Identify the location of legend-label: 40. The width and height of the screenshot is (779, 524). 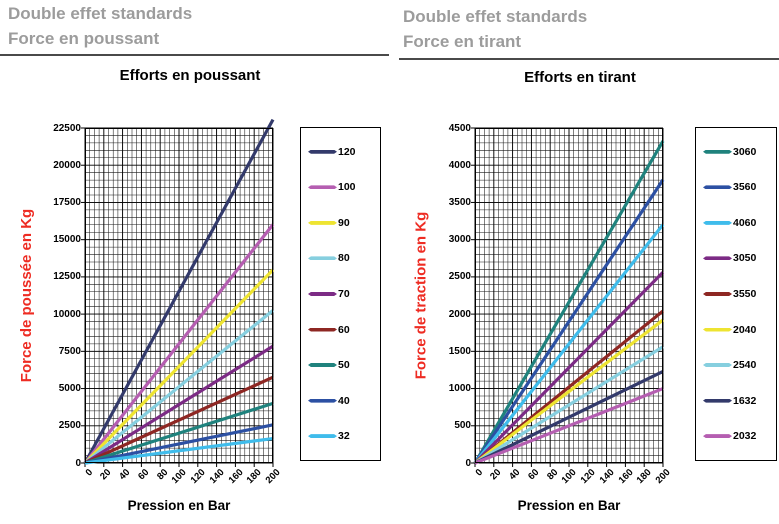
(344, 400).